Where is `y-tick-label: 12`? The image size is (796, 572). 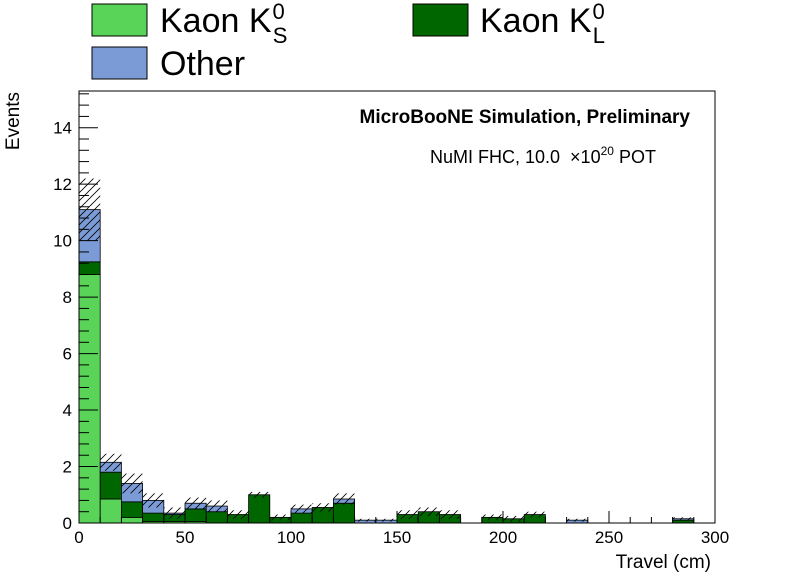 y-tick-label: 12 is located at coordinates (62, 184).